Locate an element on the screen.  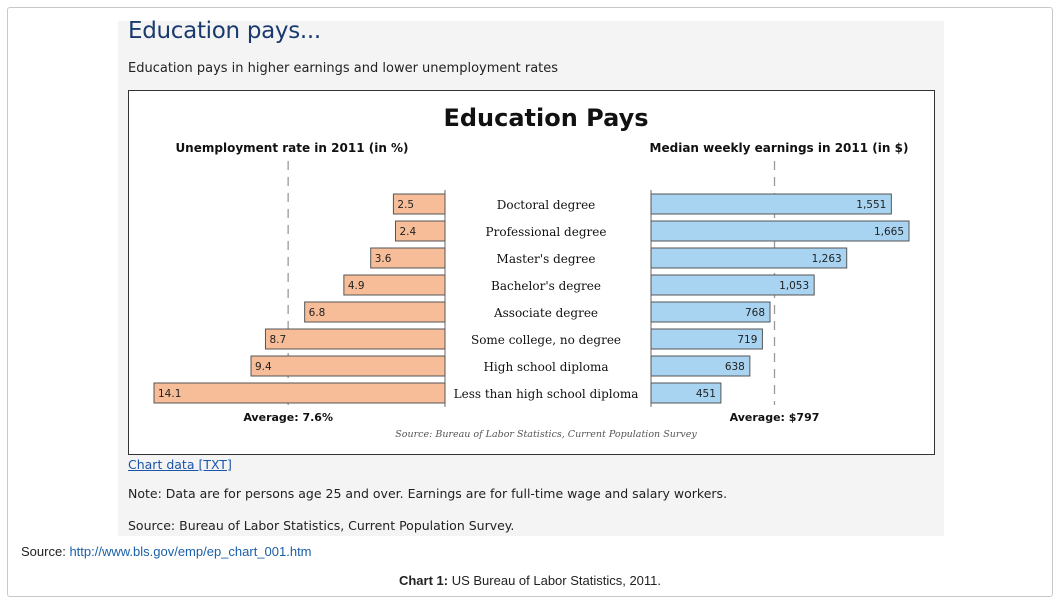
earnings-value-label: 768 is located at coordinates (755, 313).